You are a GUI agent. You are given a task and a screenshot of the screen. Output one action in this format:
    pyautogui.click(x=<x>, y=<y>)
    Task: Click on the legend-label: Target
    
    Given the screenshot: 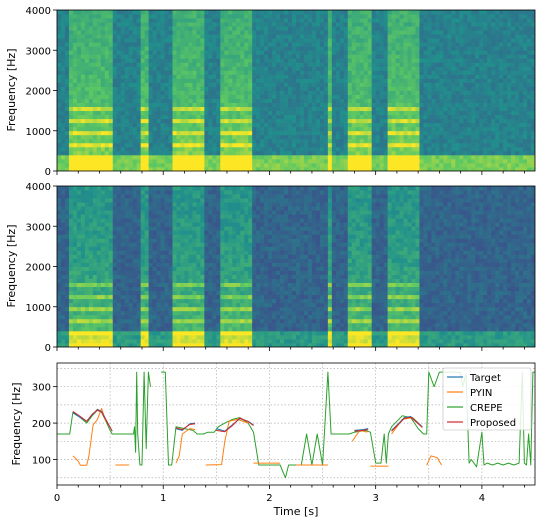 What is the action you would take?
    pyautogui.click(x=485, y=378)
    